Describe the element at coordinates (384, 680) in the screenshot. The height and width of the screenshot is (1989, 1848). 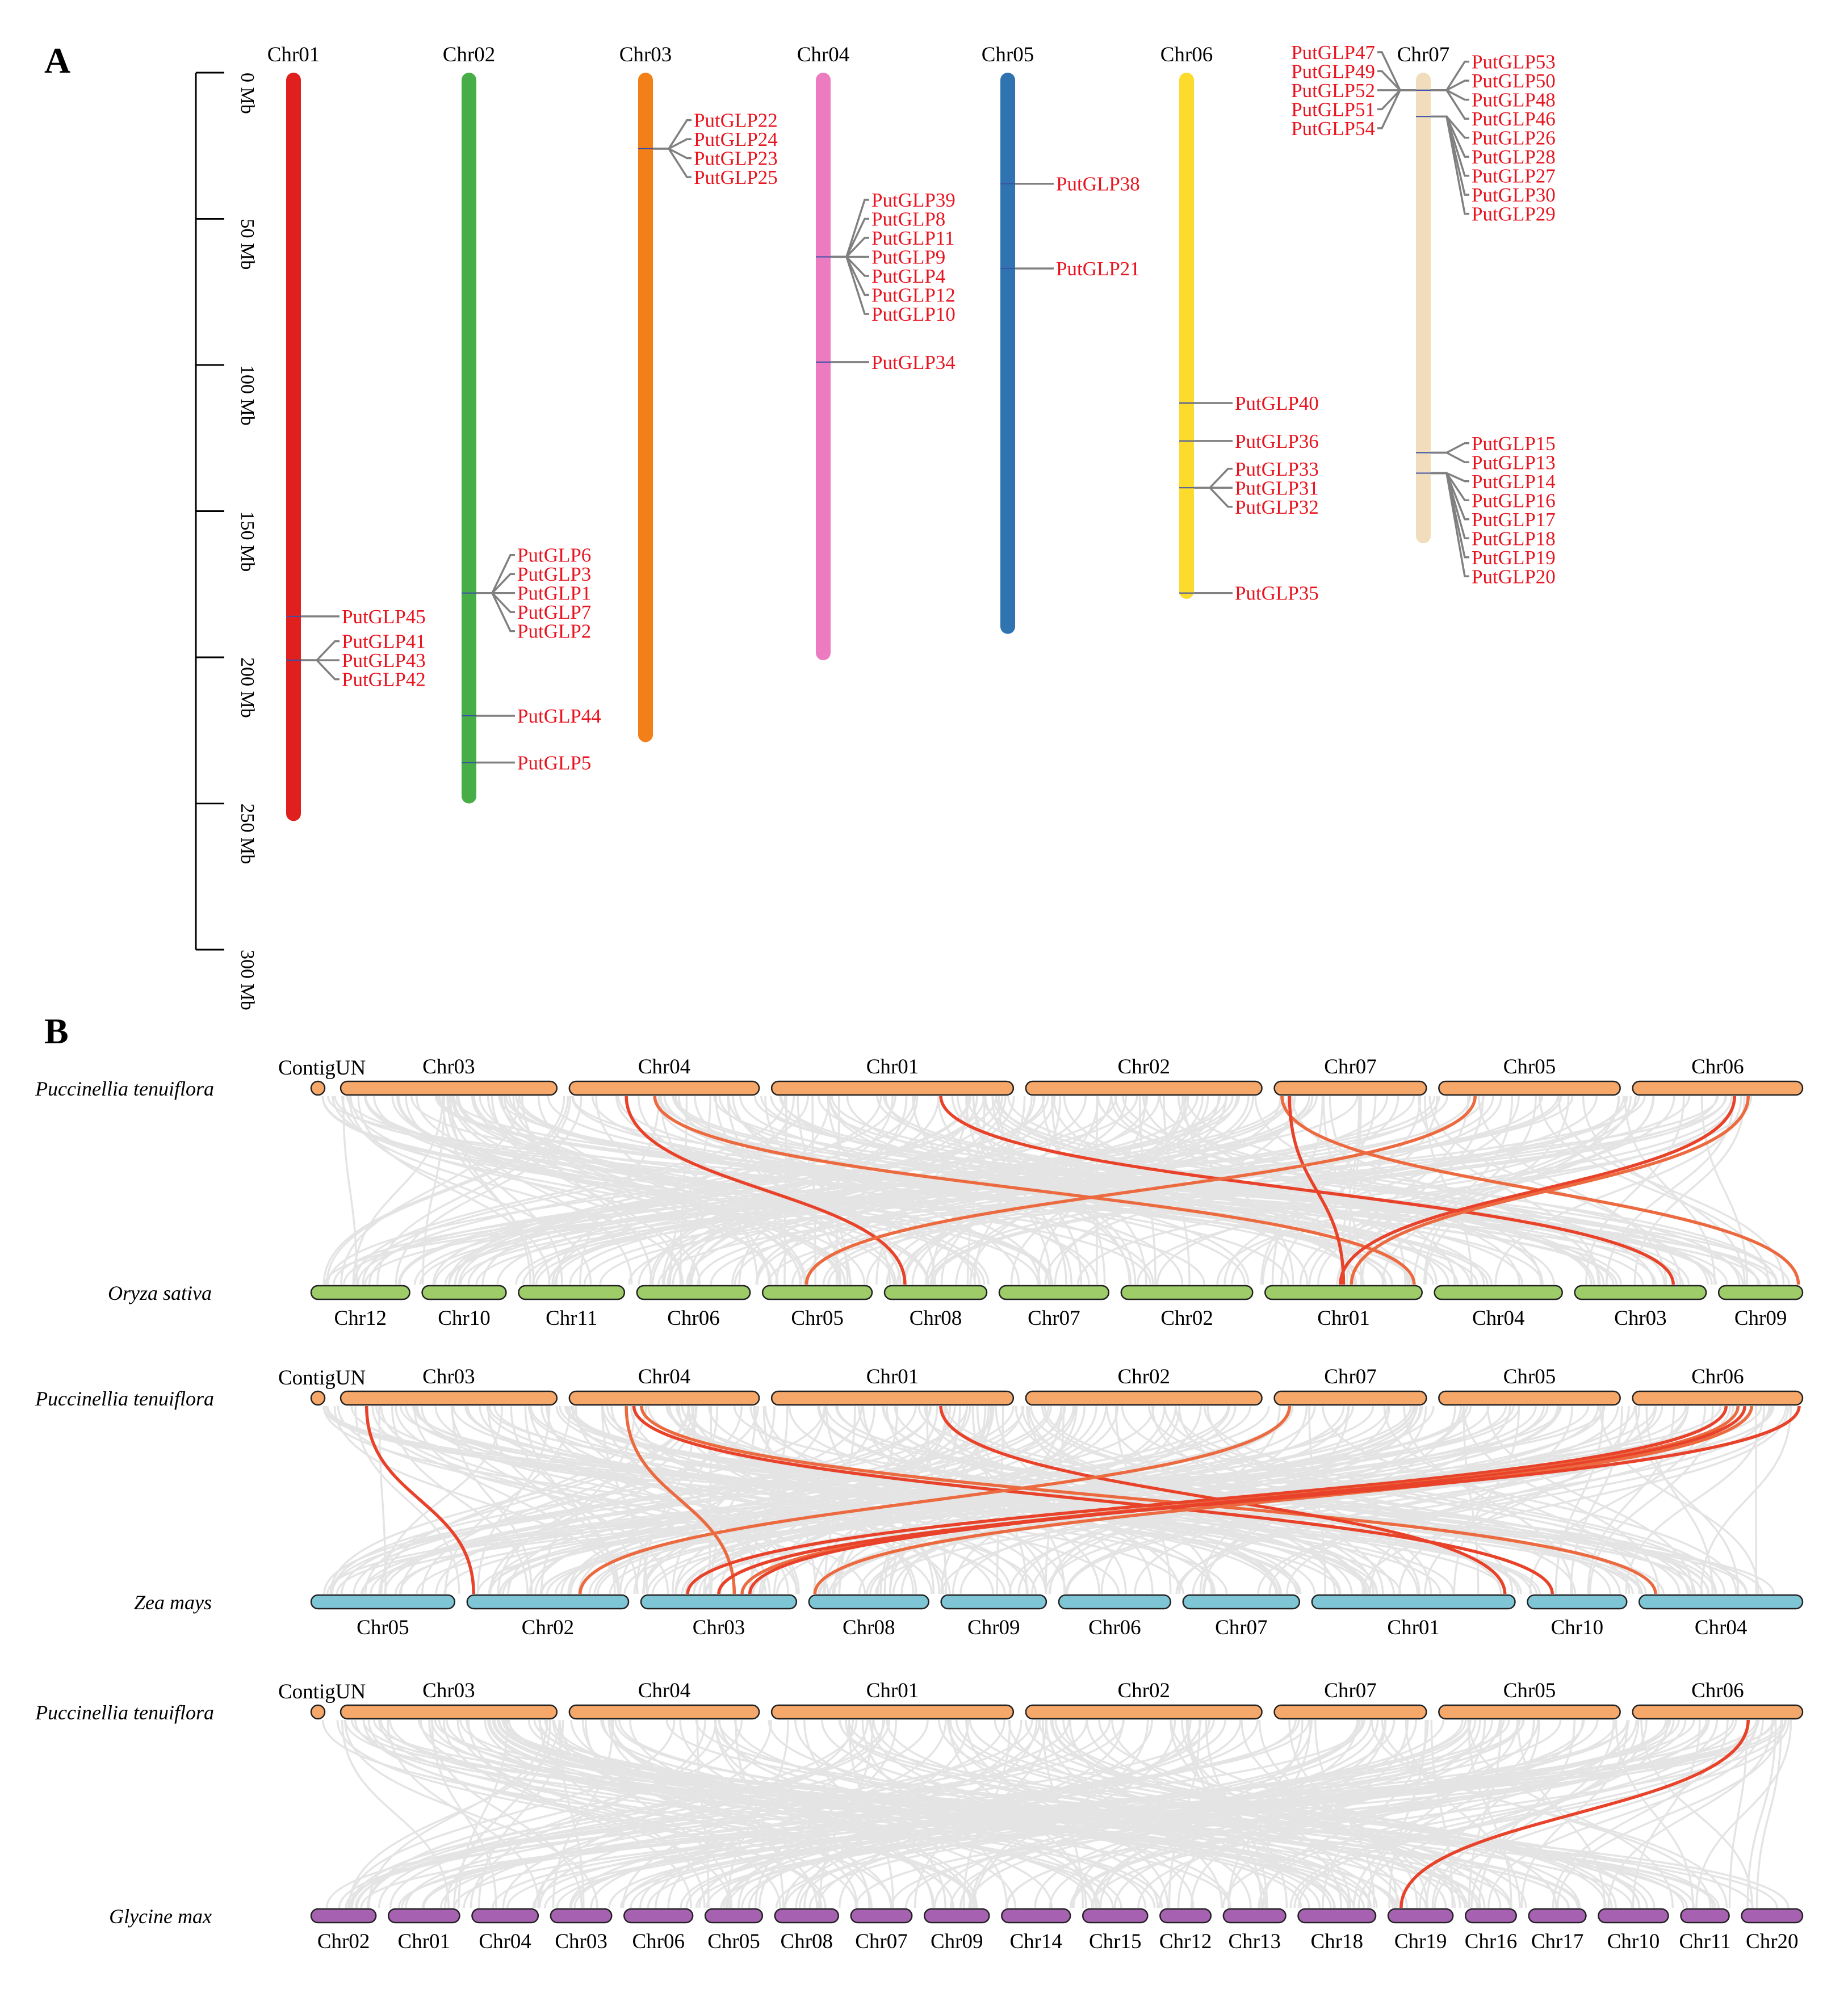
I see `gene-label: PutGLP42` at that location.